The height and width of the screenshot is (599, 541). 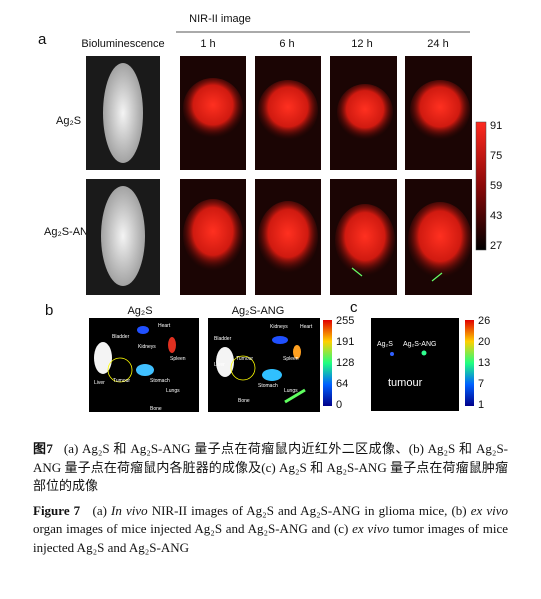 I want to click on group-title: NIR-II image, so click(x=220, y=19).